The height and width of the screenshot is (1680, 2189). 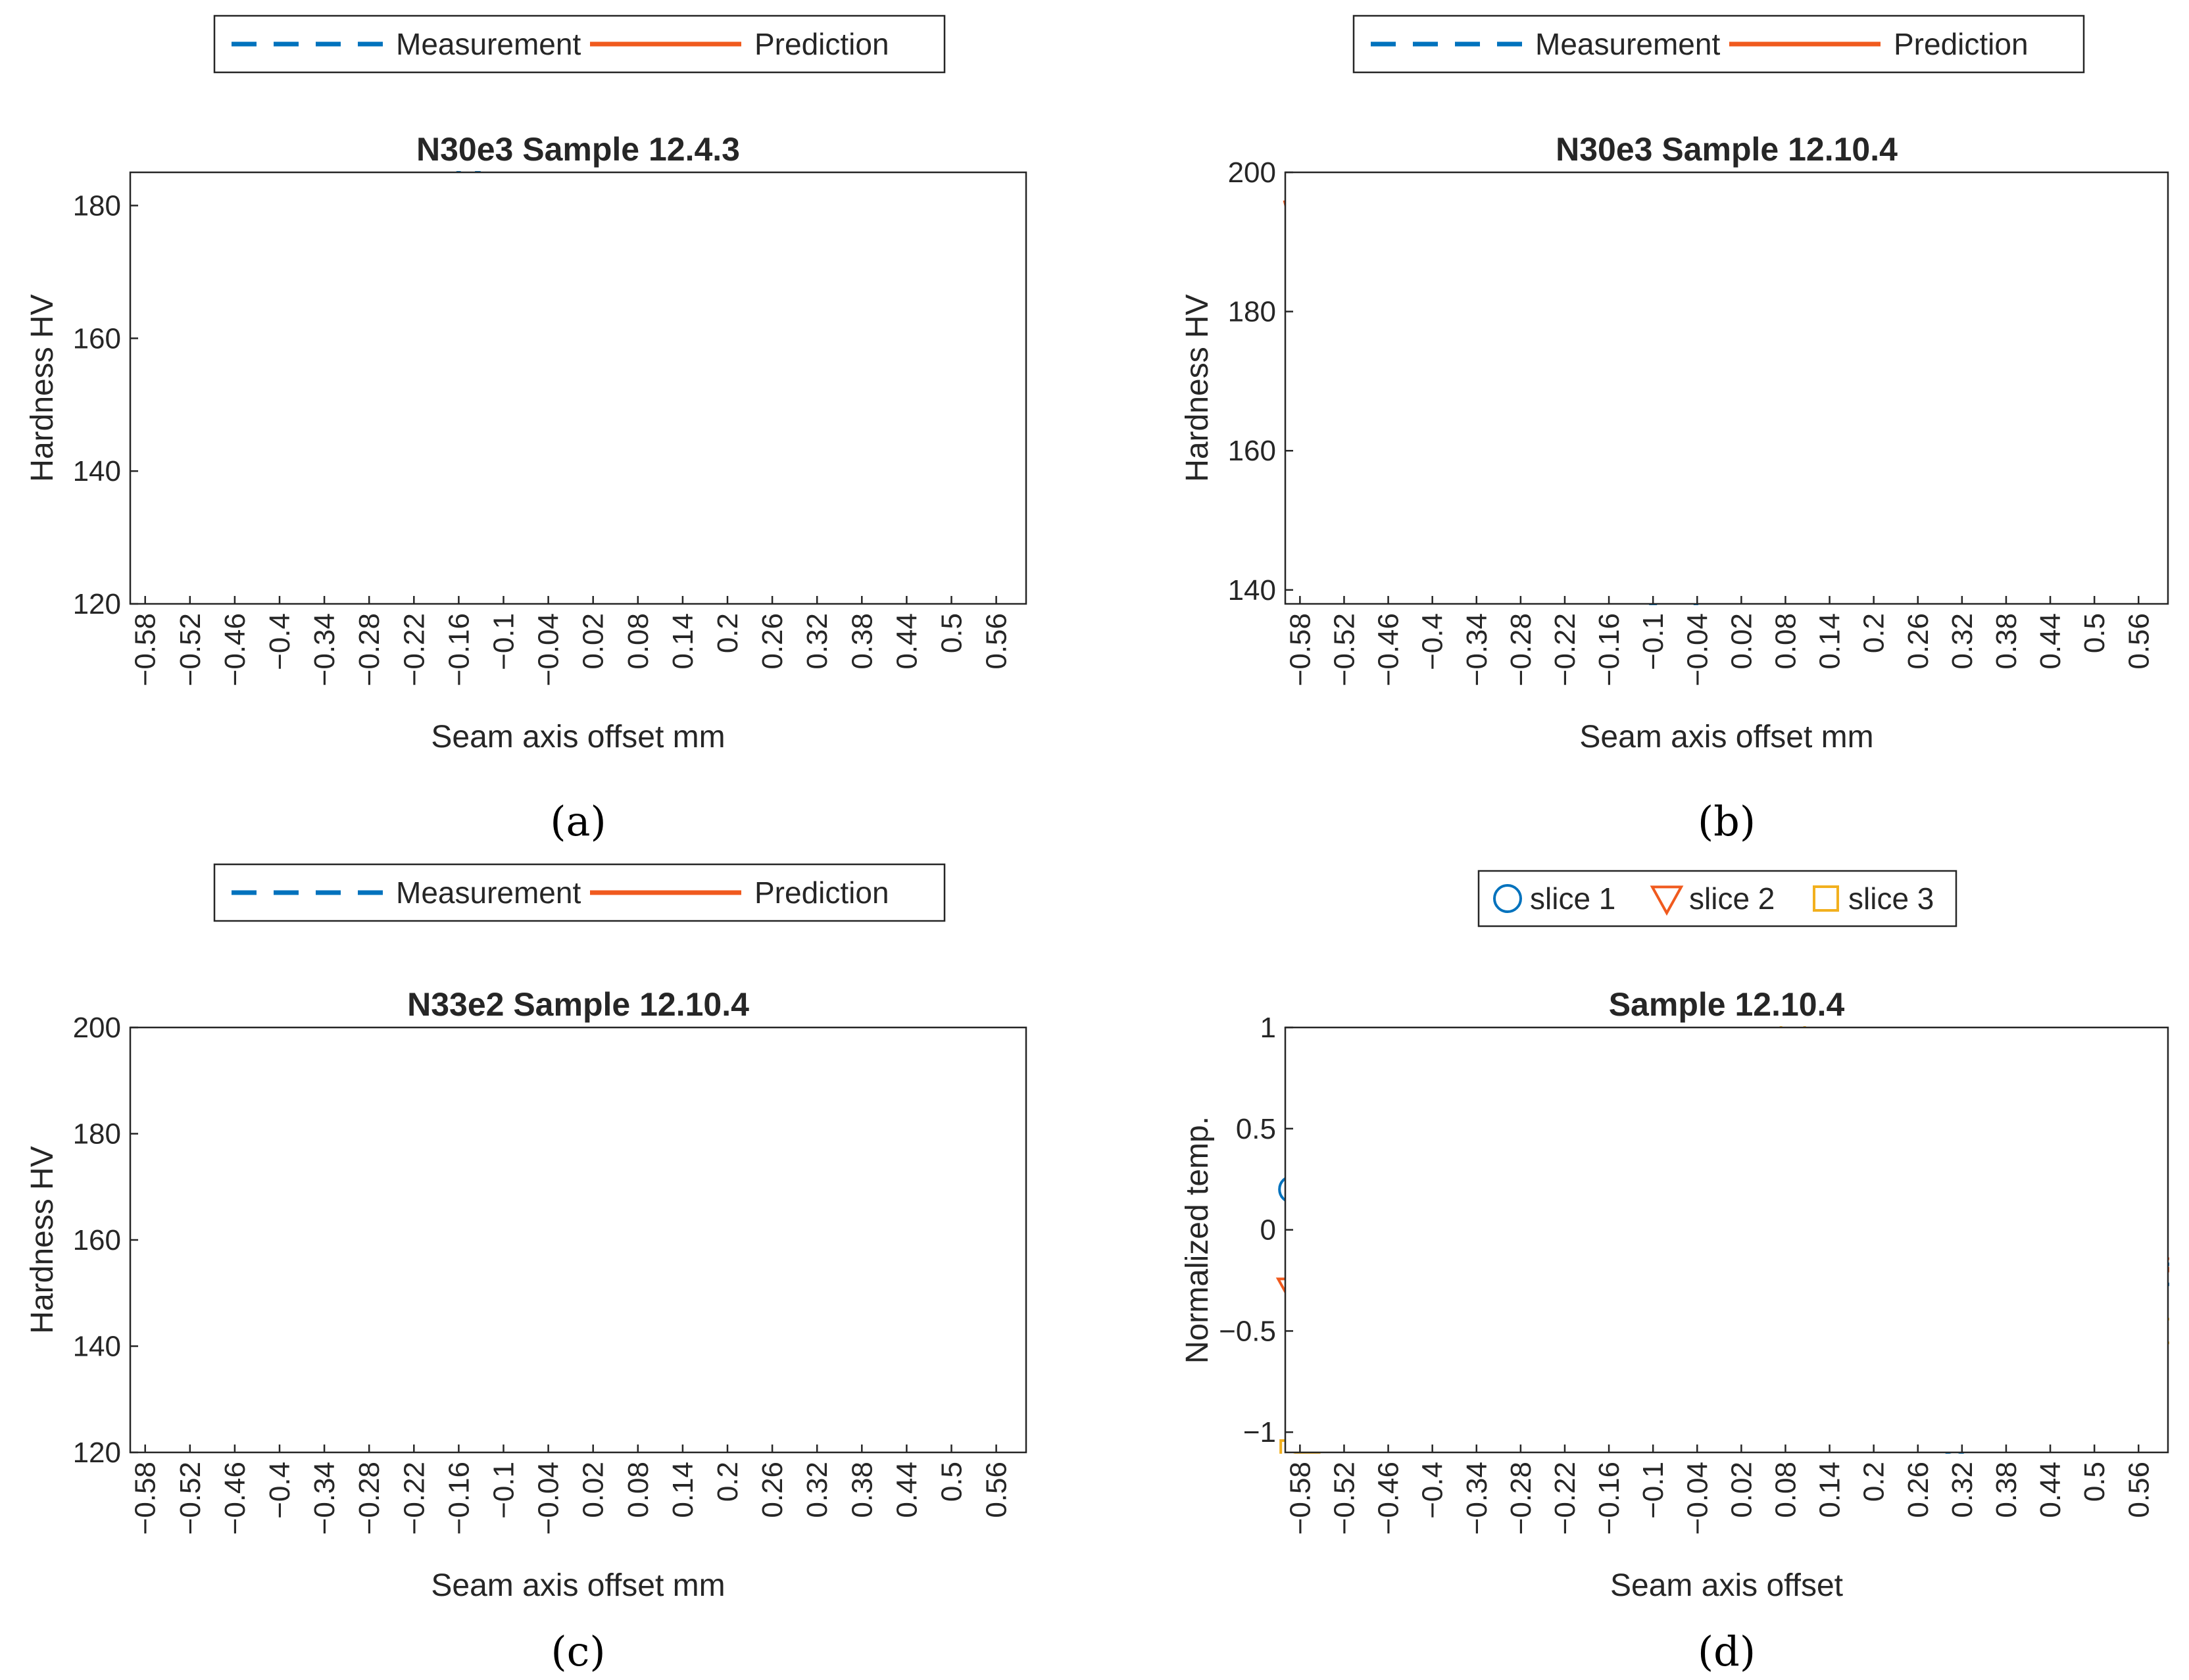 What do you see at coordinates (578, 1004) in the screenshot?
I see `chart-title: N33e2 Sample 12.10.4` at bounding box center [578, 1004].